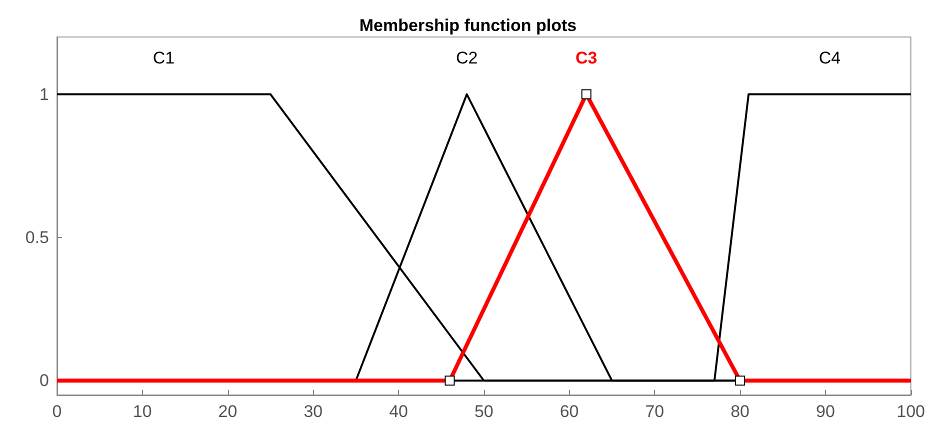 The width and height of the screenshot is (936, 437). I want to click on series-label: C3, so click(587, 58).